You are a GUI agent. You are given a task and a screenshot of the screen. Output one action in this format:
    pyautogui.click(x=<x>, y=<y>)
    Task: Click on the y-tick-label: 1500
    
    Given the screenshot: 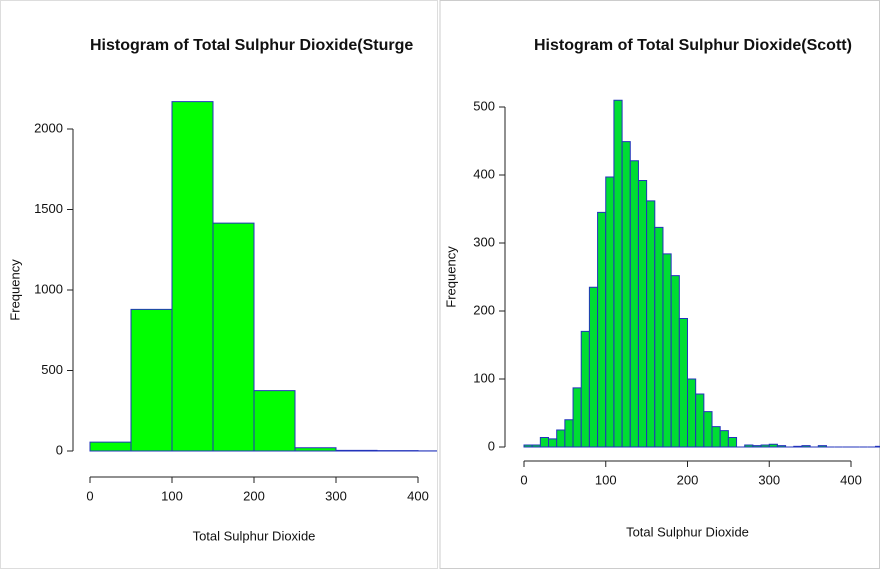 What is the action you would take?
    pyautogui.click(x=48, y=208)
    